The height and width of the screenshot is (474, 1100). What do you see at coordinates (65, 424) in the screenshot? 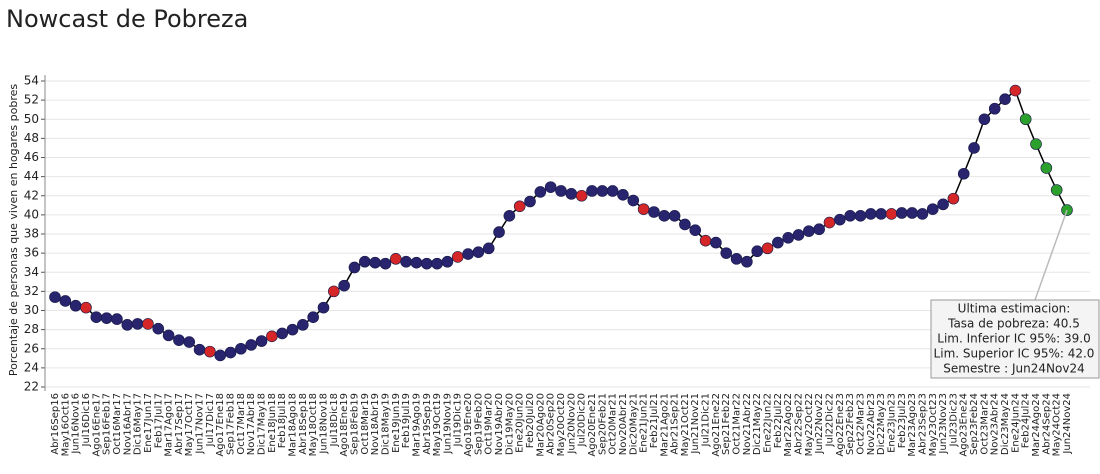
I see `x-tick-label: May16Oct16` at bounding box center [65, 424].